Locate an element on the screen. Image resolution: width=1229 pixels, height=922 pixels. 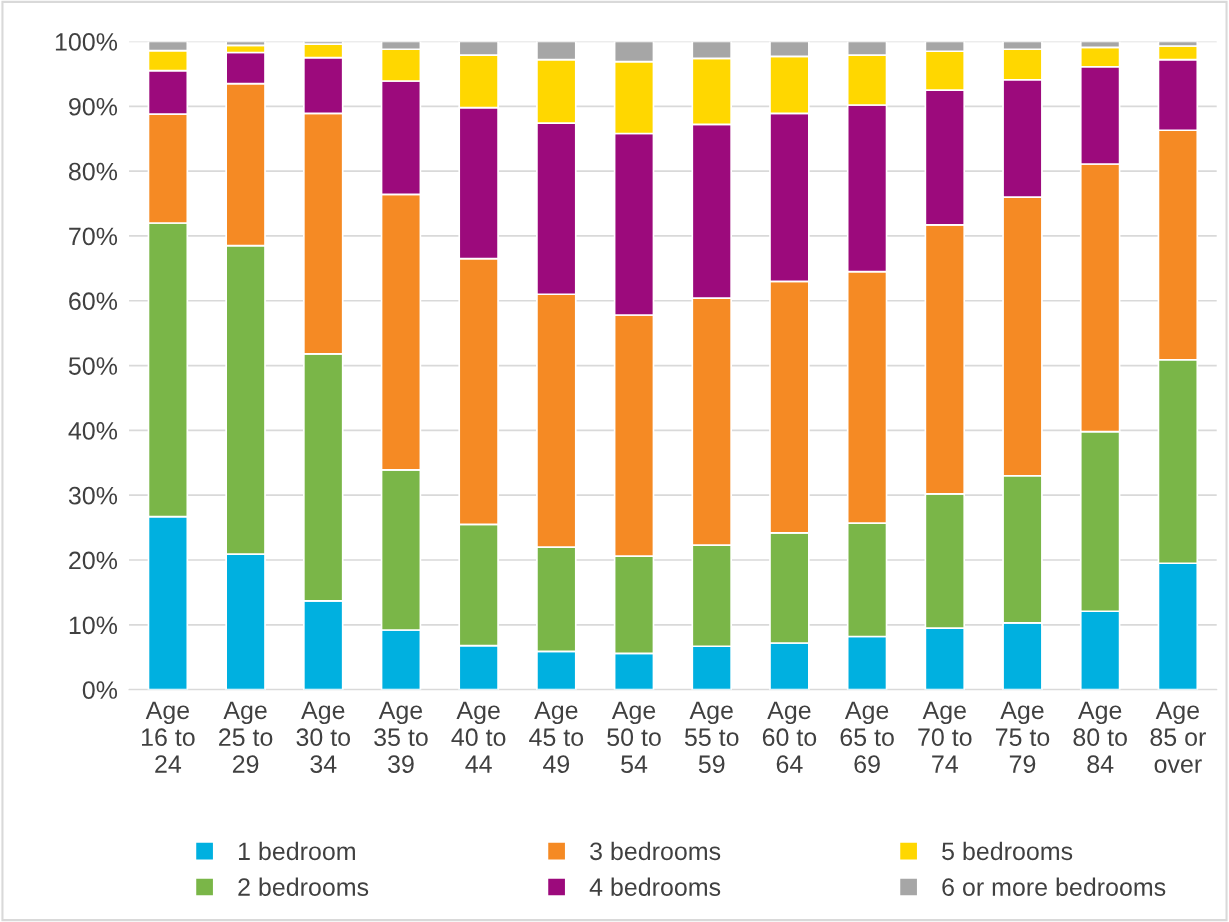
x-tick-label: Age 35 to 39 is located at coordinates (401, 737).